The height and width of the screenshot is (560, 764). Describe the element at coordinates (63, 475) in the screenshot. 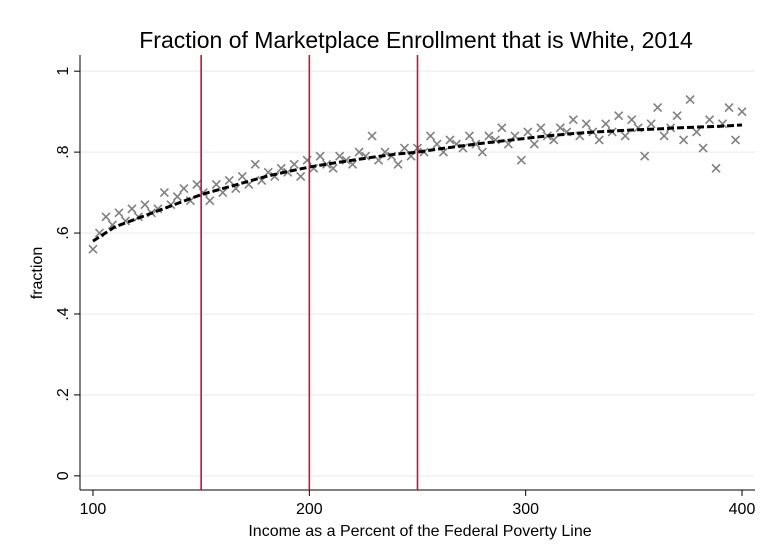

I see `y-tick-label: 0` at that location.